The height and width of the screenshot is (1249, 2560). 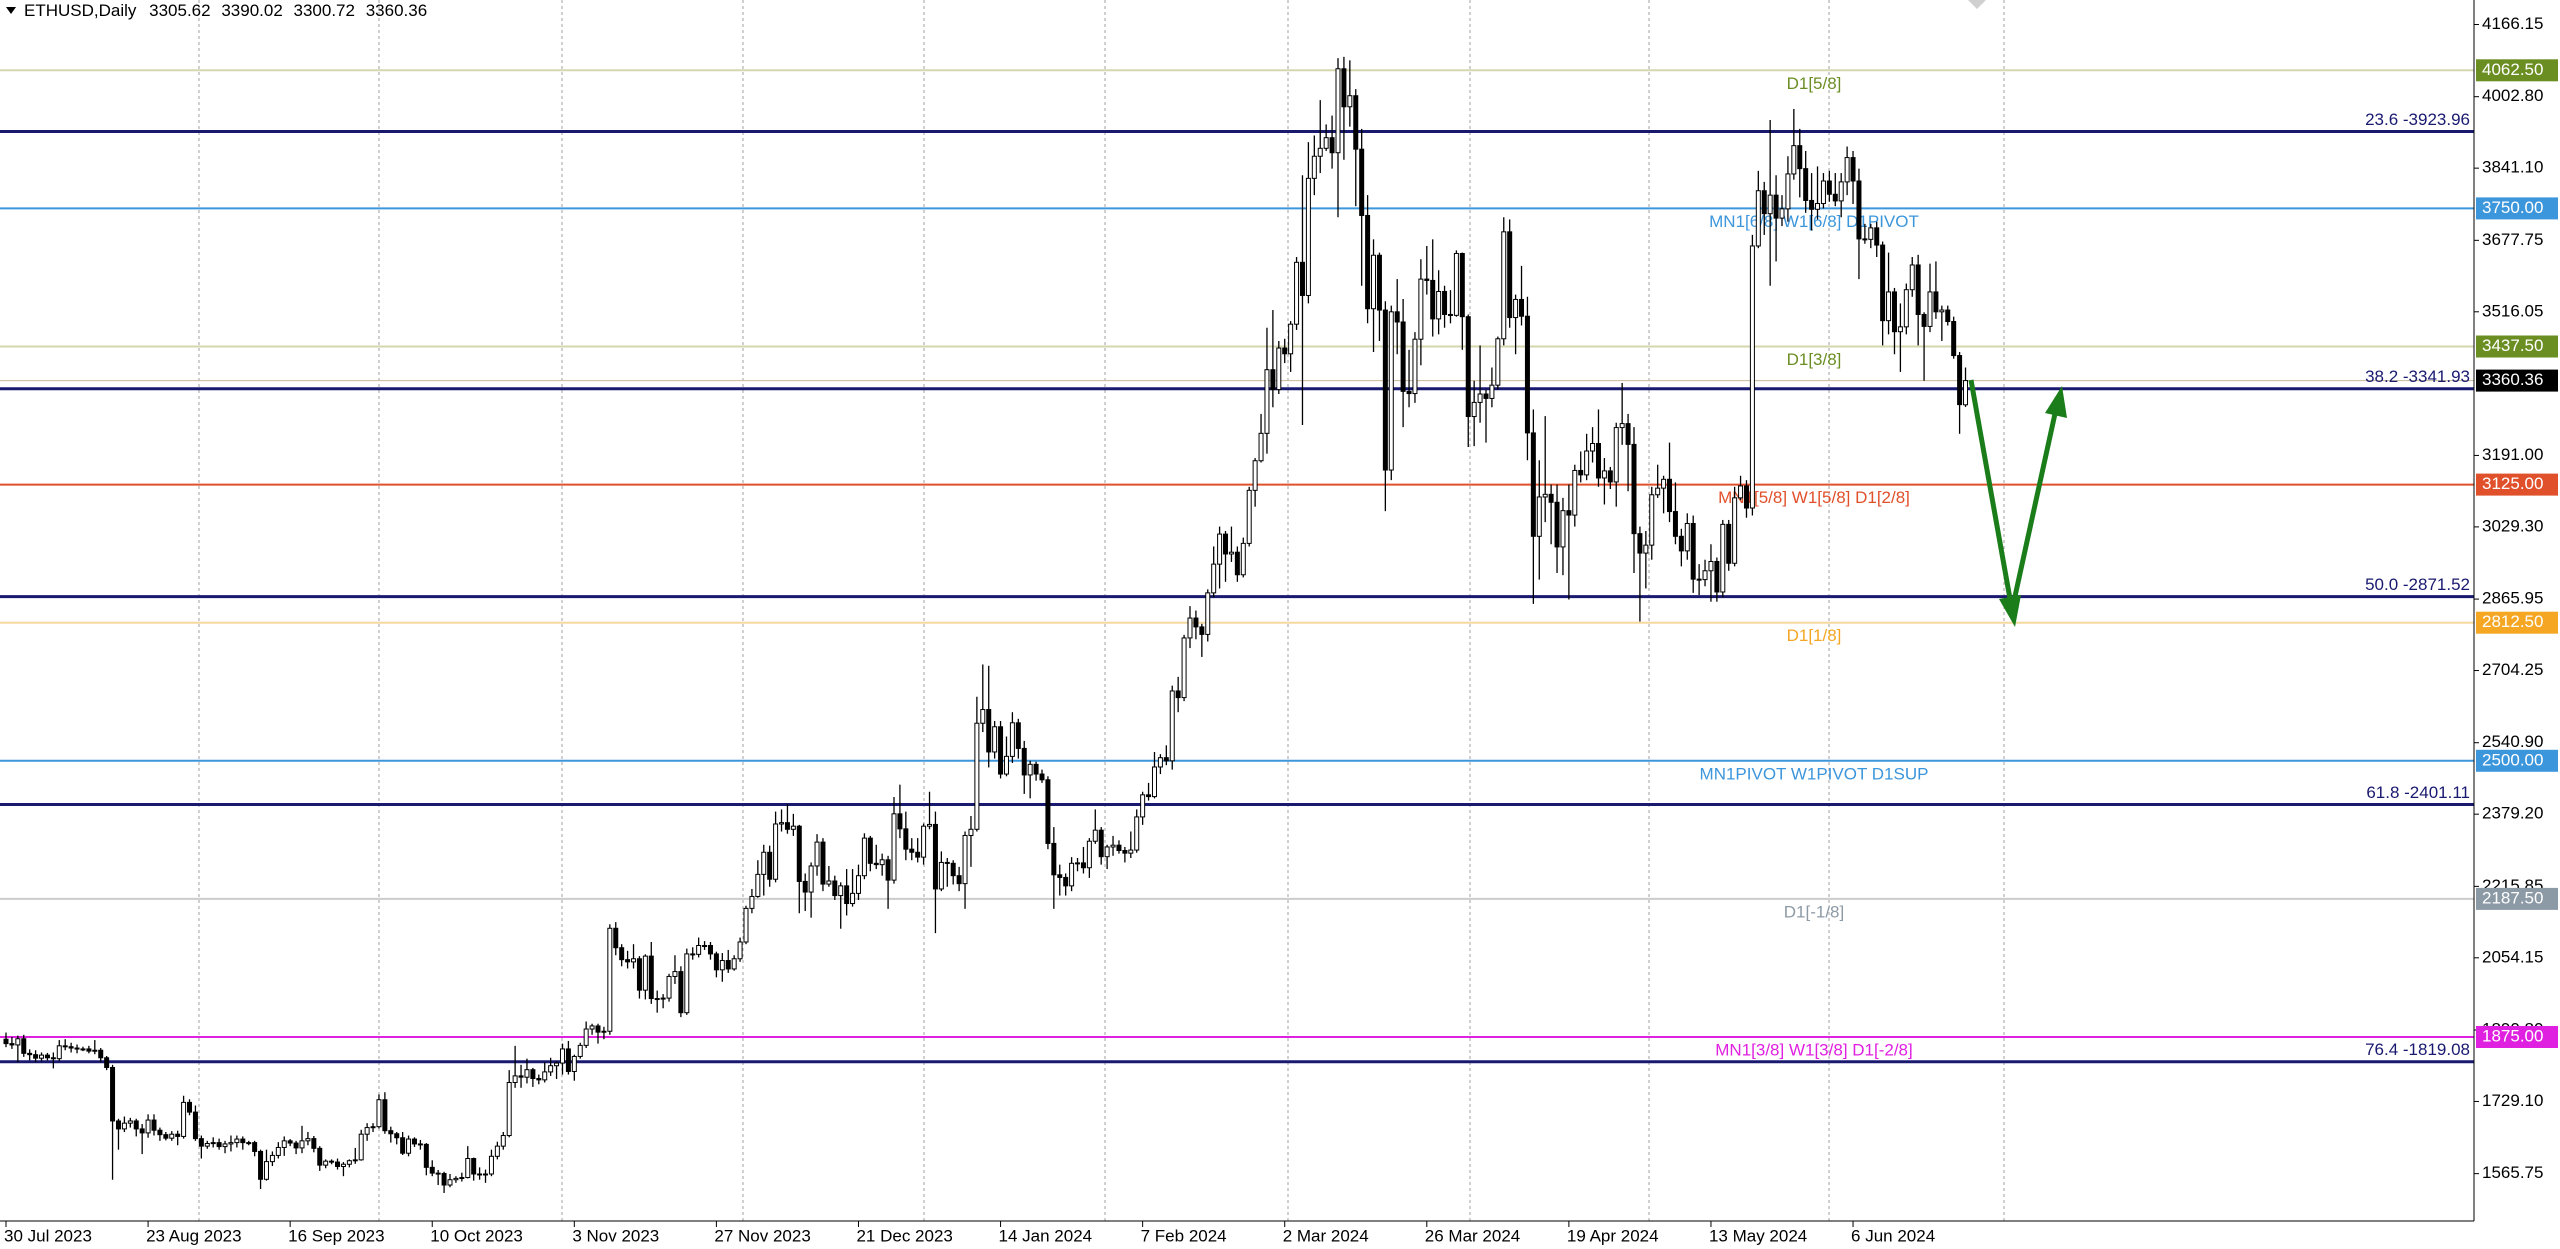 I want to click on forecast-arrow, so click(x=2017, y=503).